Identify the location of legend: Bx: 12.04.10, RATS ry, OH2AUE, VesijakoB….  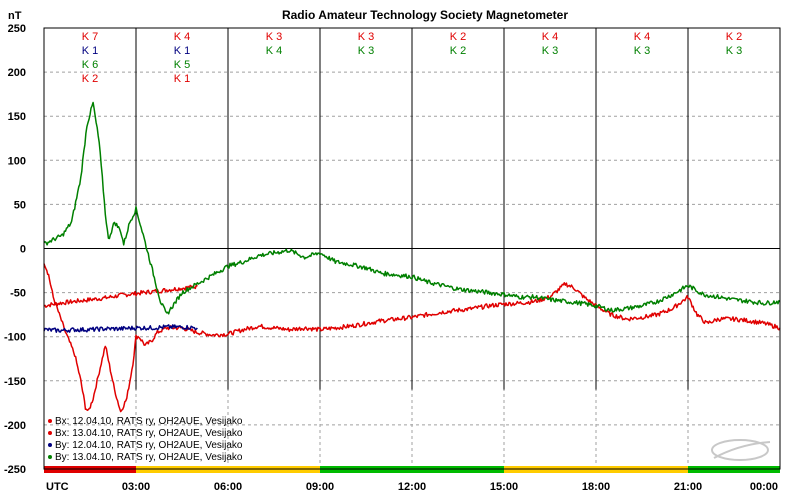
(145, 439).